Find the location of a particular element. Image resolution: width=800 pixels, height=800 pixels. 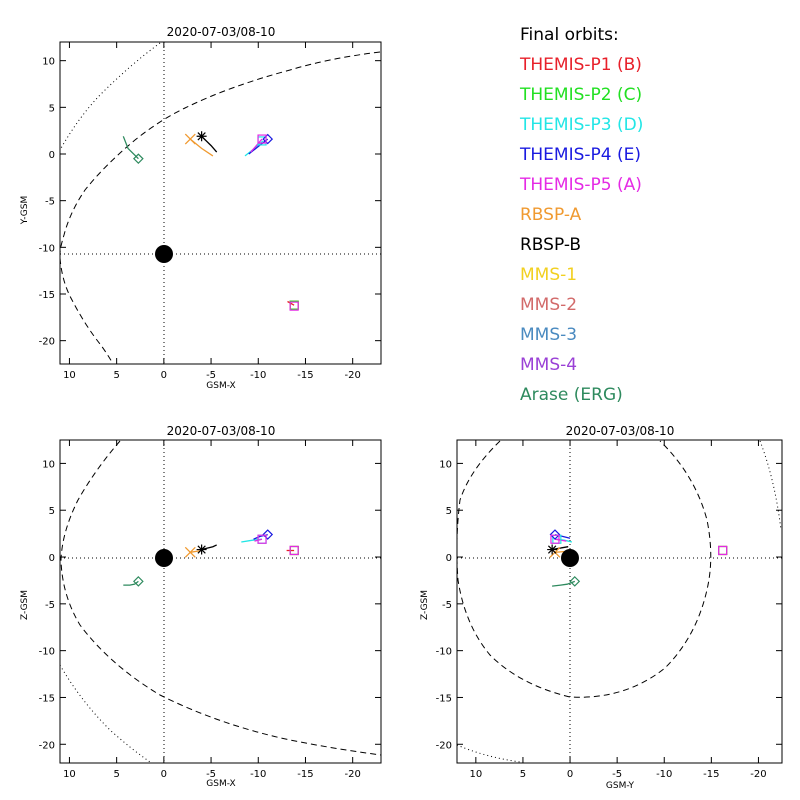

panel-xy-title: 2020-07-03/08-10 is located at coordinates (221, 32).